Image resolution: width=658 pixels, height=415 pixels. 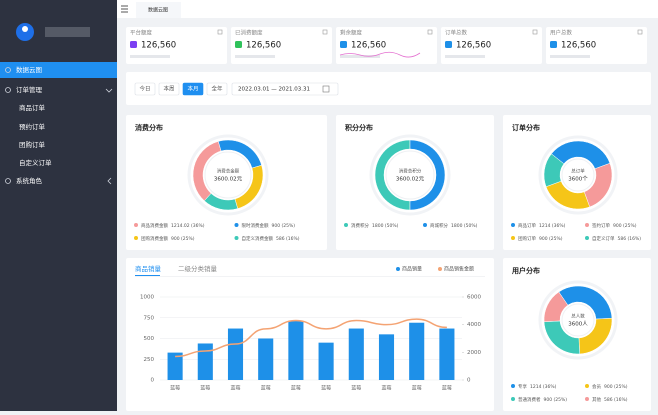 I want to click on y-tick-label: 1000, so click(x=147, y=298).